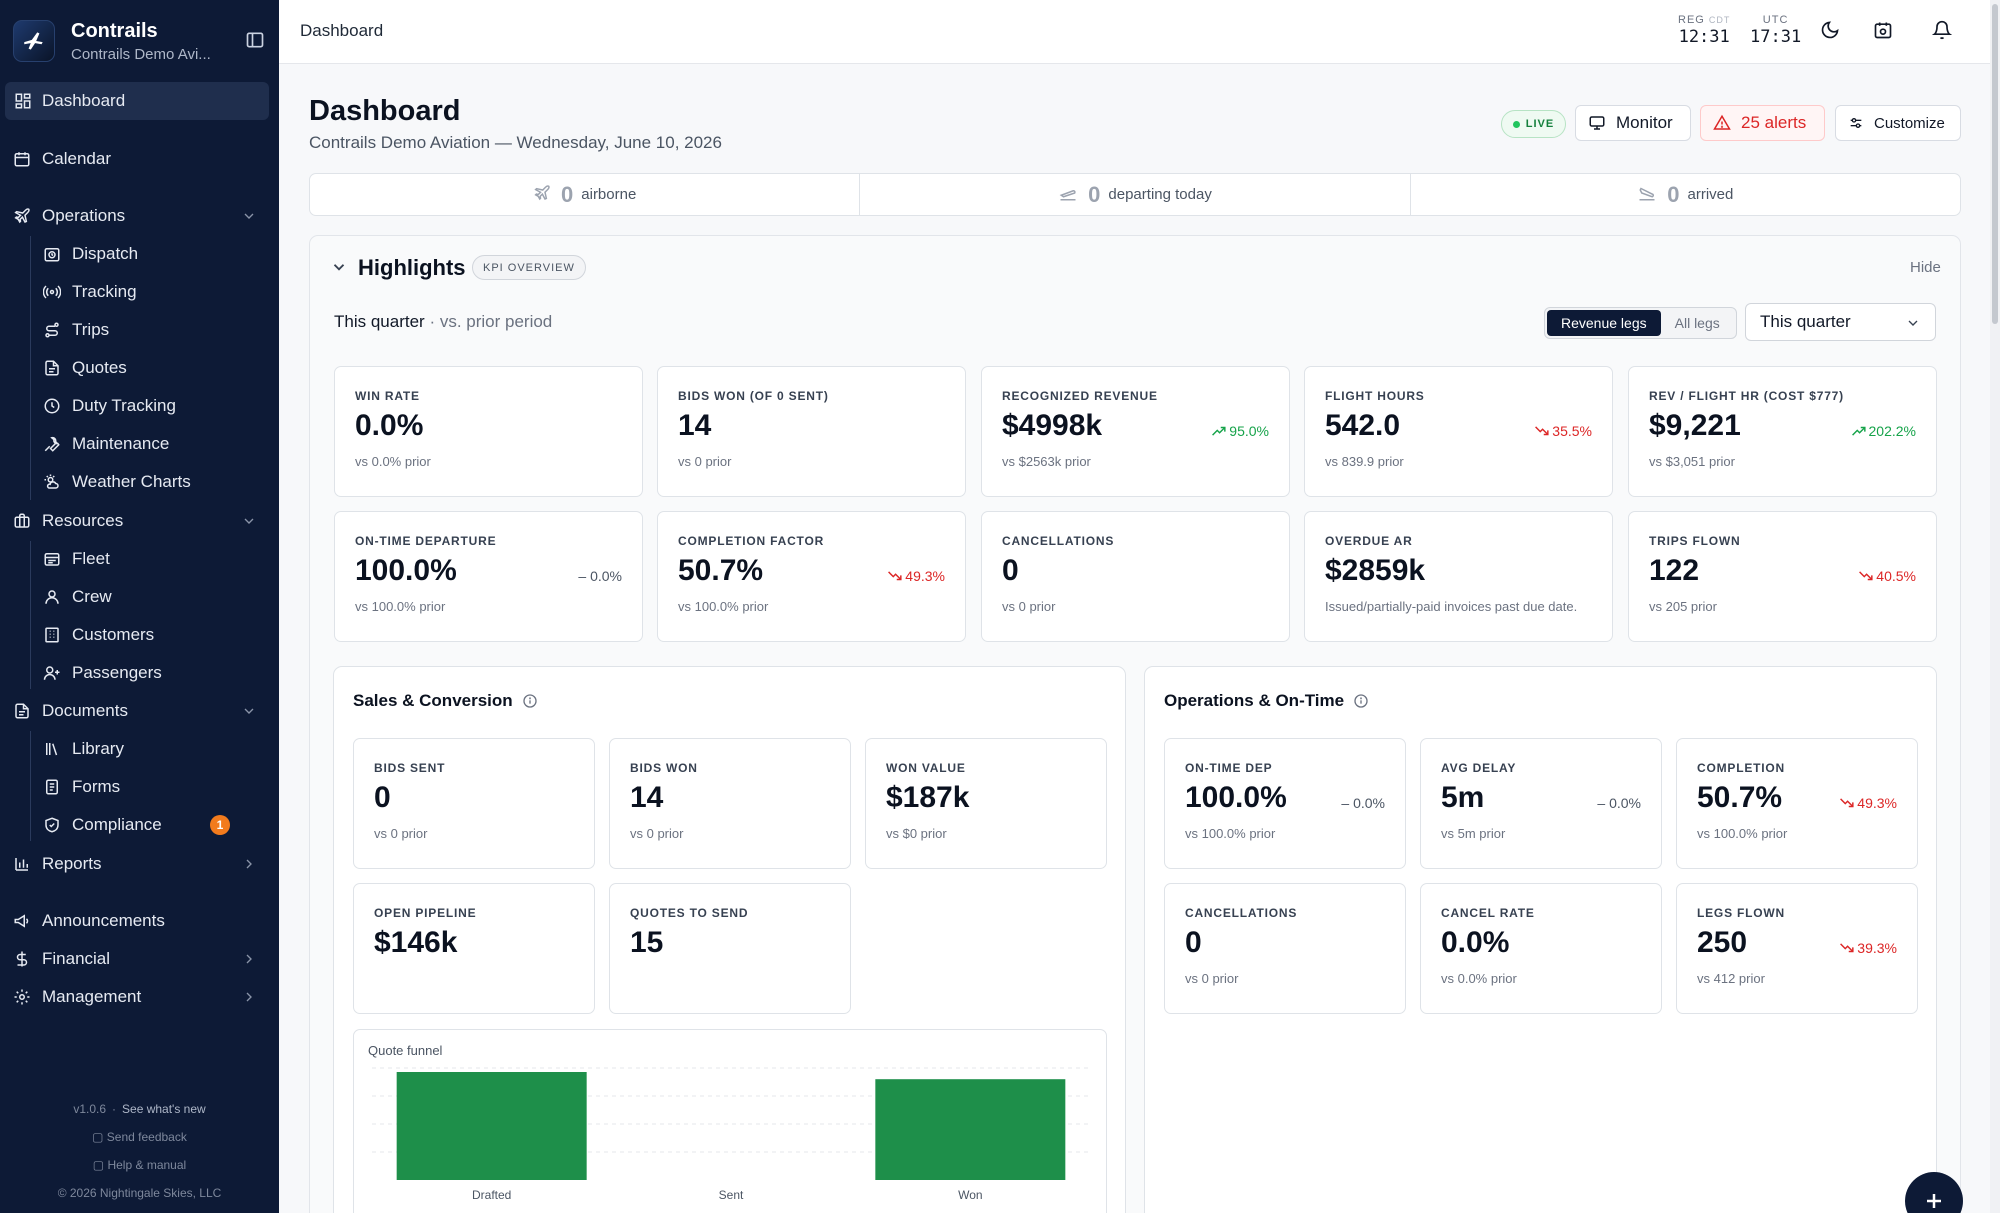 The image size is (2000, 1213). I want to click on kpi-value: $9,221, so click(1695, 425).